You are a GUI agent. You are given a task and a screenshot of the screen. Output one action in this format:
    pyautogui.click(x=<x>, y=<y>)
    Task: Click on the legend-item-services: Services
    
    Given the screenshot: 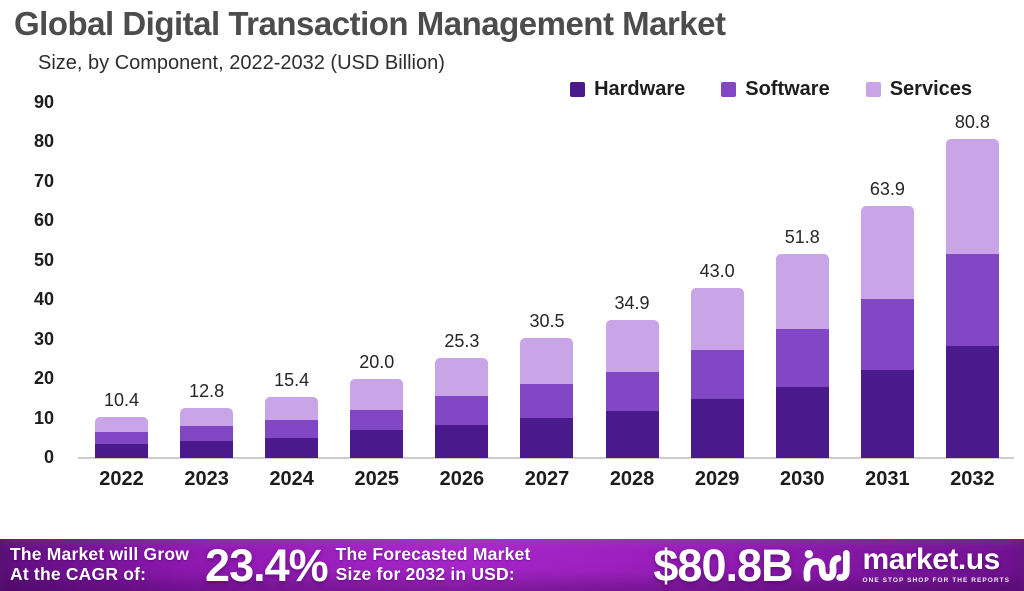 What is the action you would take?
    pyautogui.click(x=918, y=89)
    